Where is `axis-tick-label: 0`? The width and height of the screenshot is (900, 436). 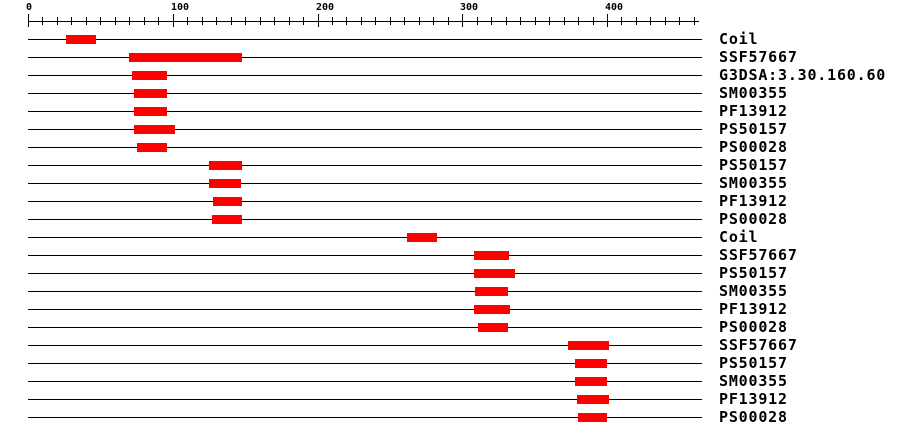
axis-tick-label: 0 is located at coordinates (29, 7).